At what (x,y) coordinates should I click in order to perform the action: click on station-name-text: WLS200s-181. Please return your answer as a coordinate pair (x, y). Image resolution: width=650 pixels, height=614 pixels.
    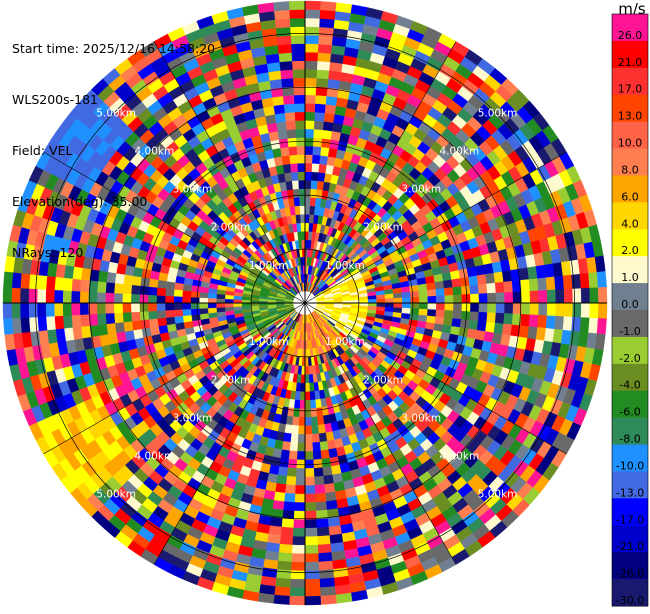
    Looking at the image, I should click on (55, 99).